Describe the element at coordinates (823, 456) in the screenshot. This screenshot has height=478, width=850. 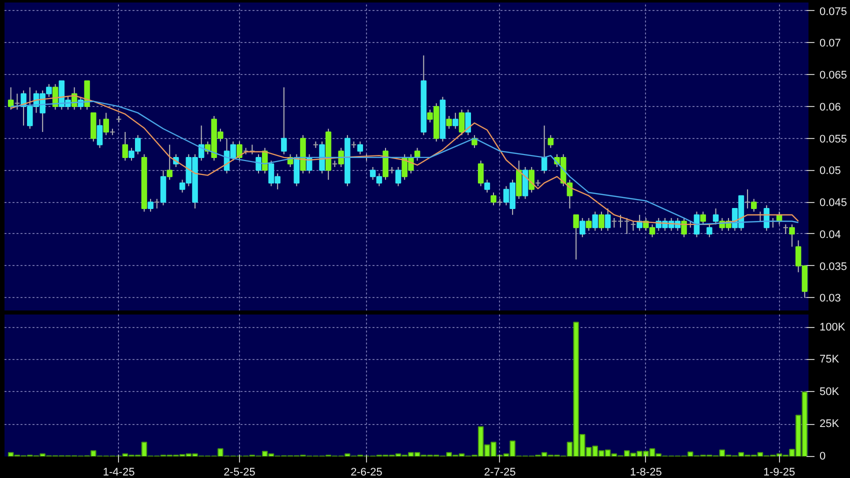
I see `y-tick-label: 0` at that location.